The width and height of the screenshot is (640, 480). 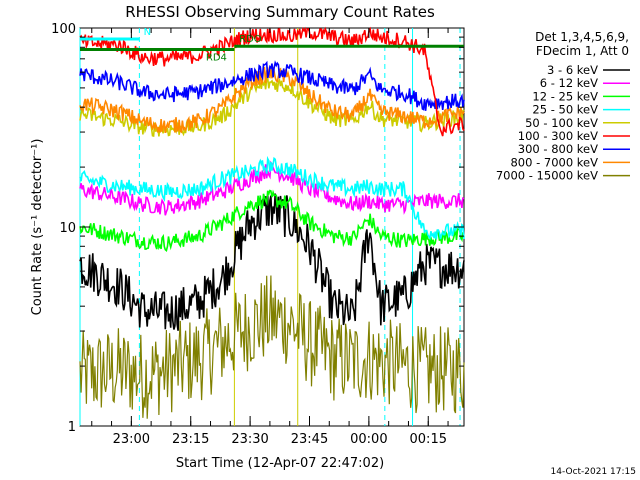 I want to click on y-tick-label: 100, so click(x=63, y=29).